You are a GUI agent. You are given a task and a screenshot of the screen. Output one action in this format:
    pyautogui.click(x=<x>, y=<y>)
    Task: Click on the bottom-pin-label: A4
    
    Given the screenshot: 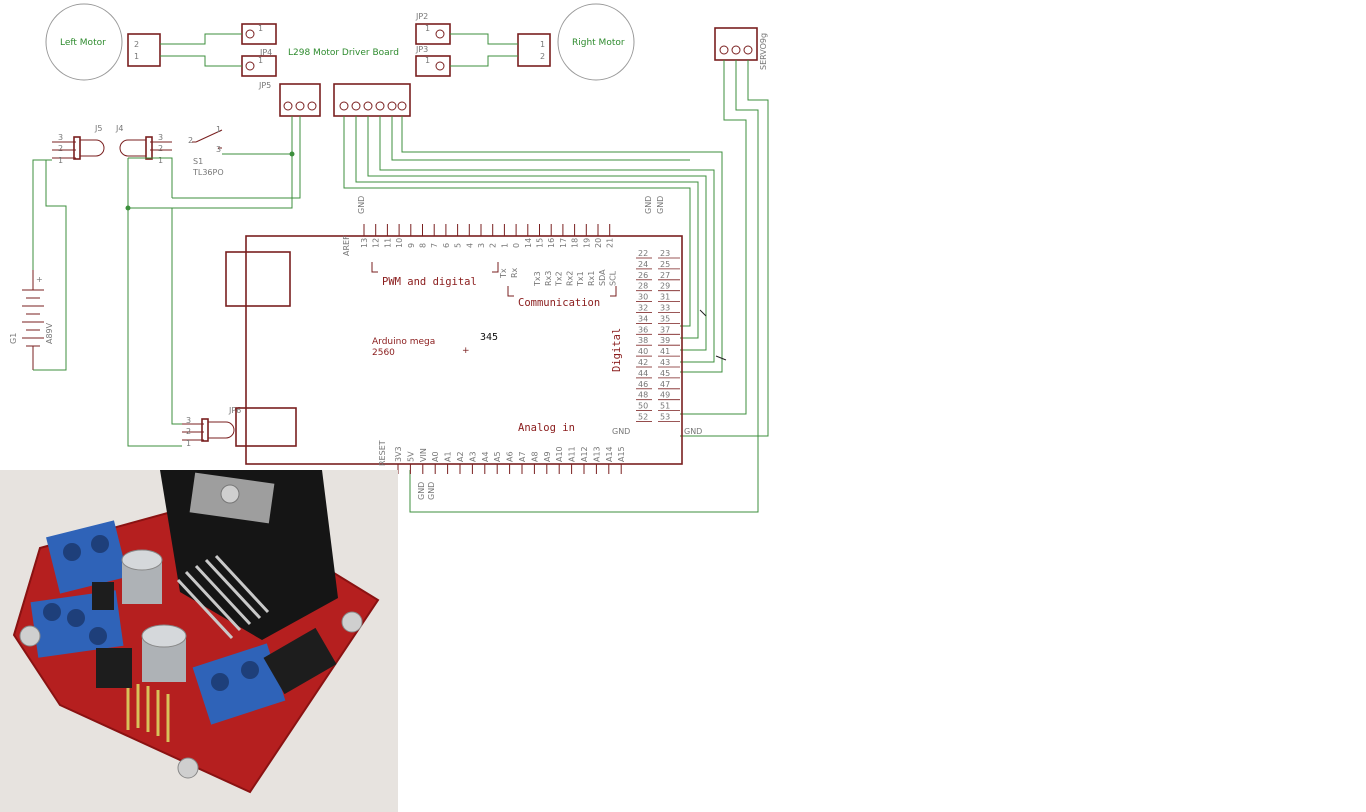 What is the action you would take?
    pyautogui.click(x=485, y=456)
    